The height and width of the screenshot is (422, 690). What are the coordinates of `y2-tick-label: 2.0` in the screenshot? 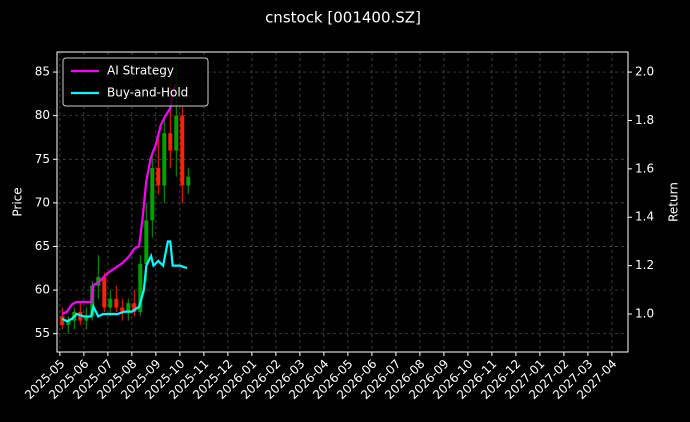 It's located at (644, 72).